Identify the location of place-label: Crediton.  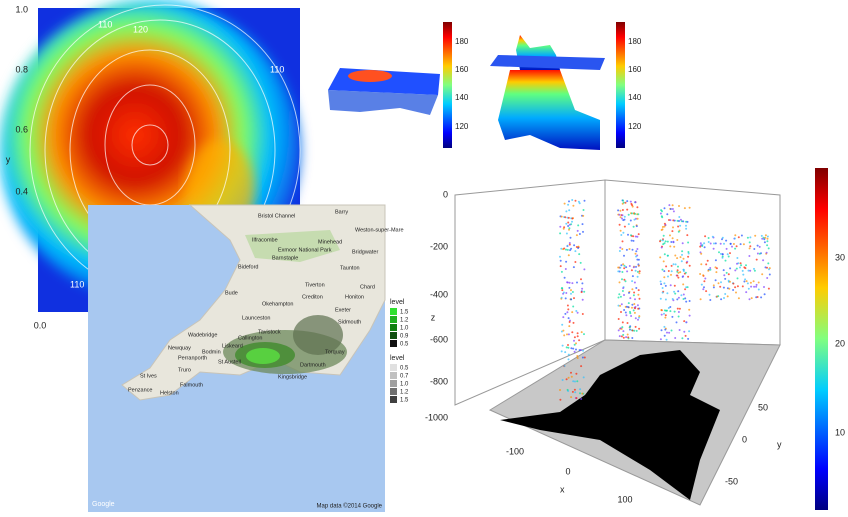
(312, 297).